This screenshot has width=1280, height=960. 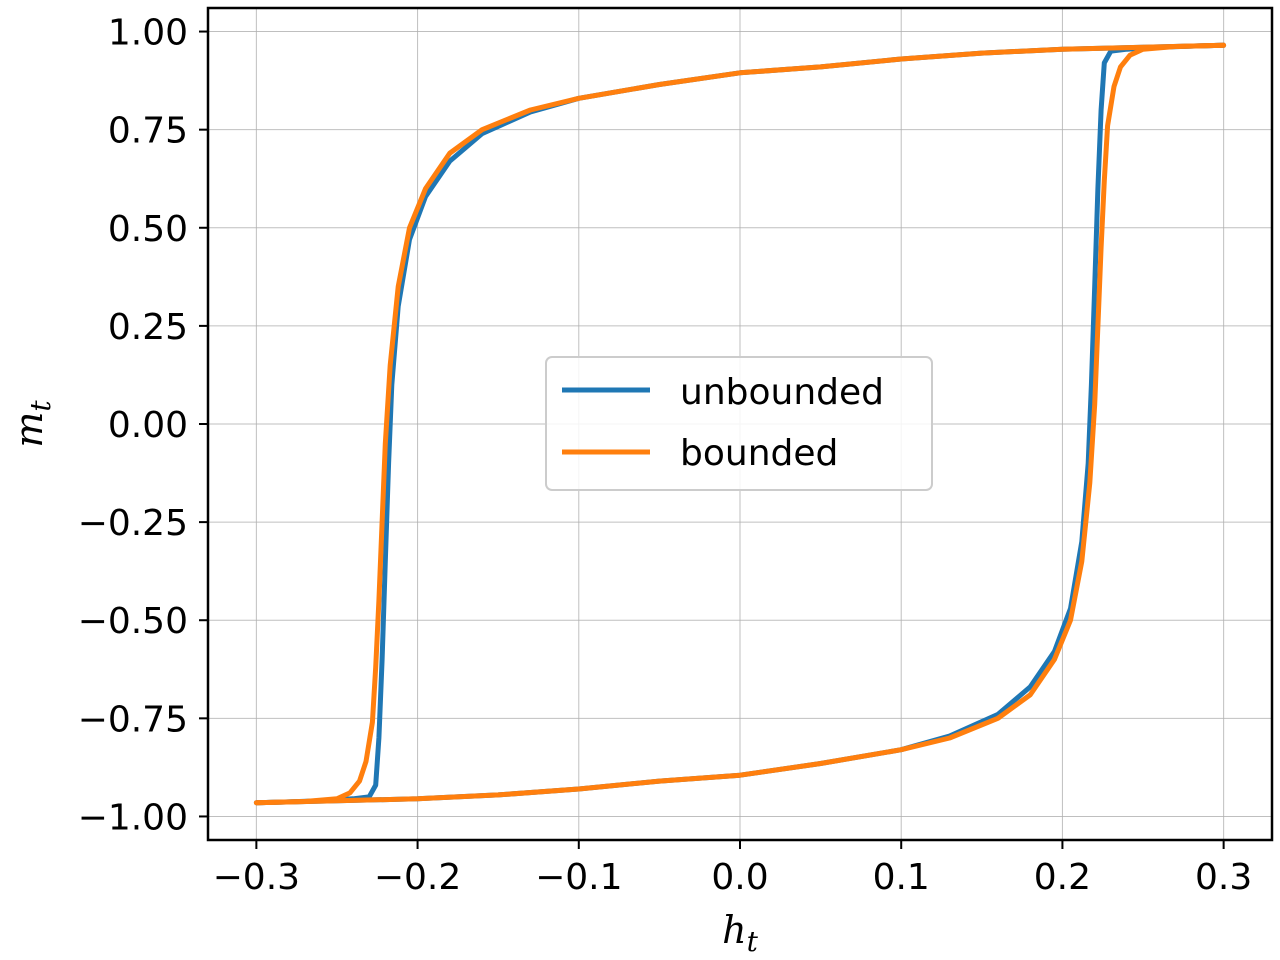 I want to click on y-tick-label: 0.25, so click(x=148, y=327).